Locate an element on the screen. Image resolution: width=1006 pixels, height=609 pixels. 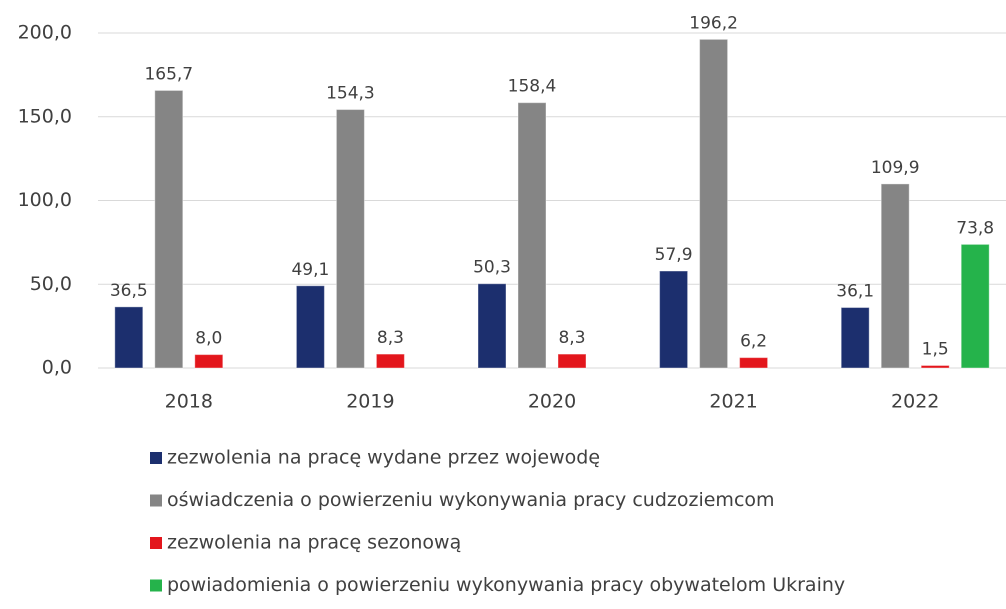
y-tick-label: 200,0 is located at coordinates (45, 33).